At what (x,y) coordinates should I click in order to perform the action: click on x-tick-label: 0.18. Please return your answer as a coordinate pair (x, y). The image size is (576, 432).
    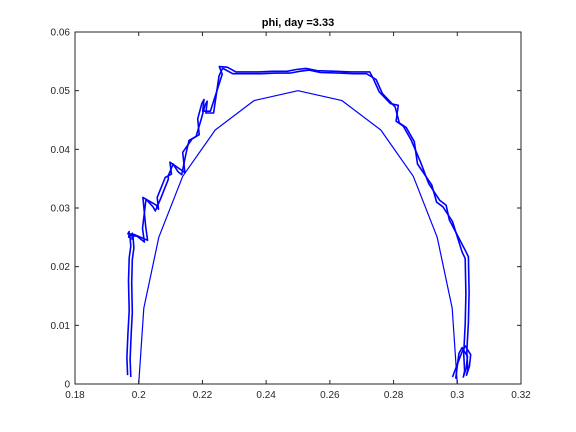
    Looking at the image, I should click on (75, 395).